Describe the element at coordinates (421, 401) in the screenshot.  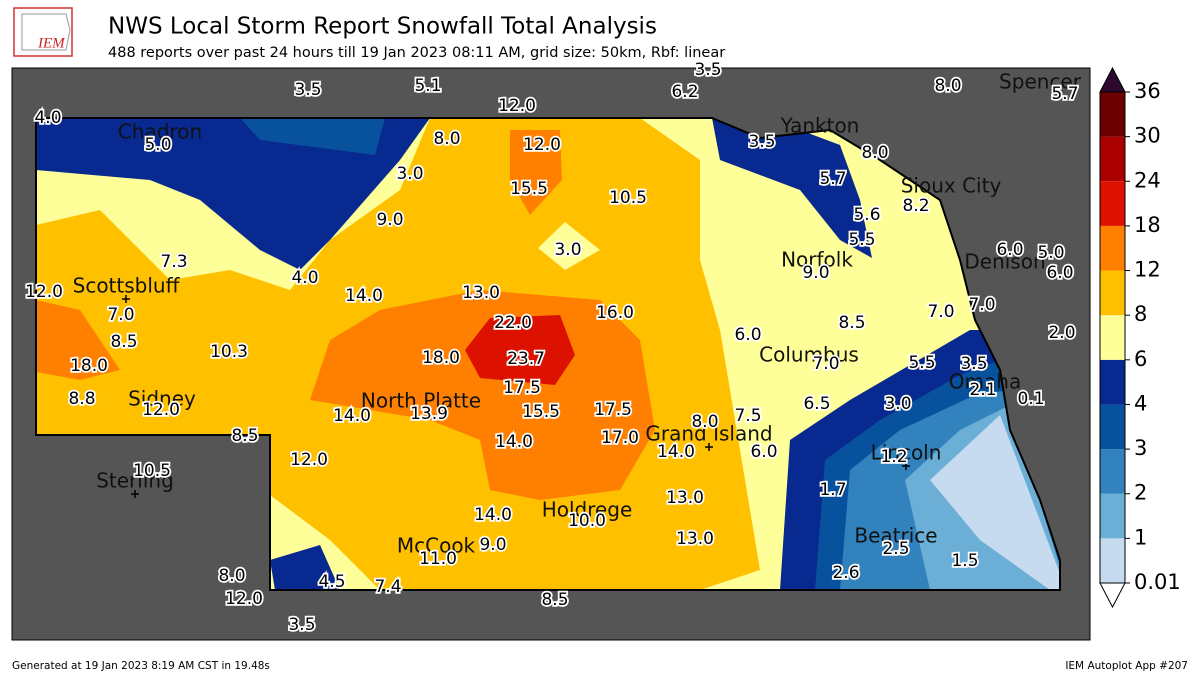
I see `city-label: North Platte` at that location.